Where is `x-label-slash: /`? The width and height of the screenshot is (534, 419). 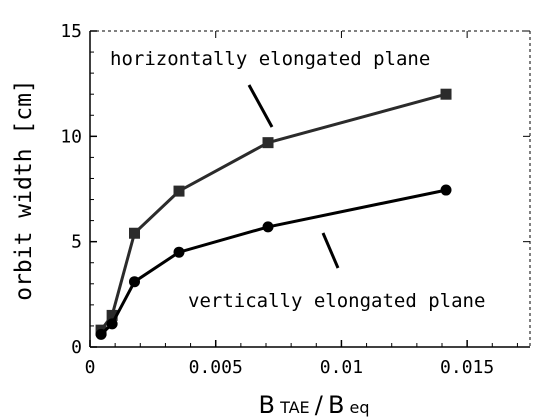
x-label-slash: / is located at coordinates (319, 405).